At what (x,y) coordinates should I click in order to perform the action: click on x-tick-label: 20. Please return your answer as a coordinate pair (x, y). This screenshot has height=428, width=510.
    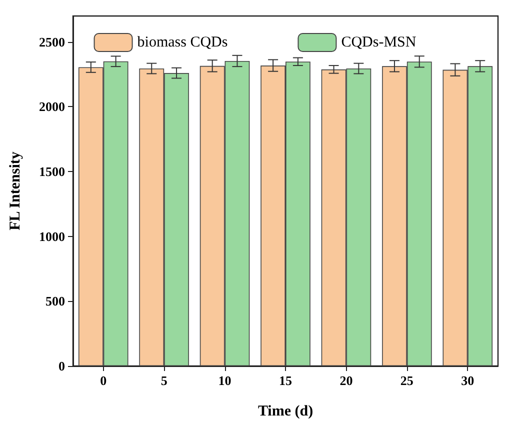
    Looking at the image, I should click on (346, 380).